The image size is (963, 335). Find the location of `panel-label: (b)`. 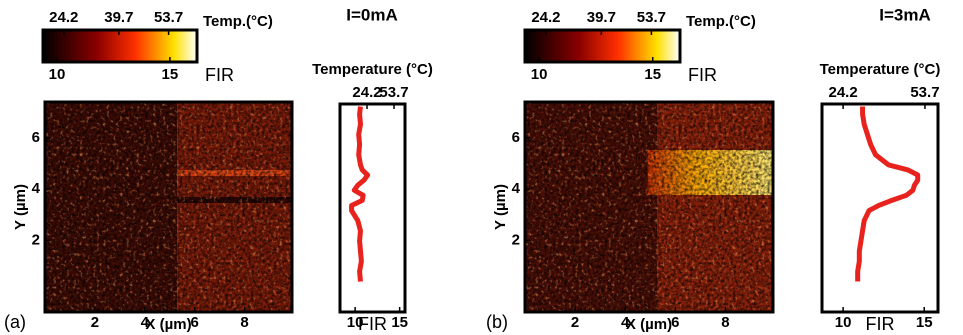

panel-label: (b) is located at coordinates (497, 322).